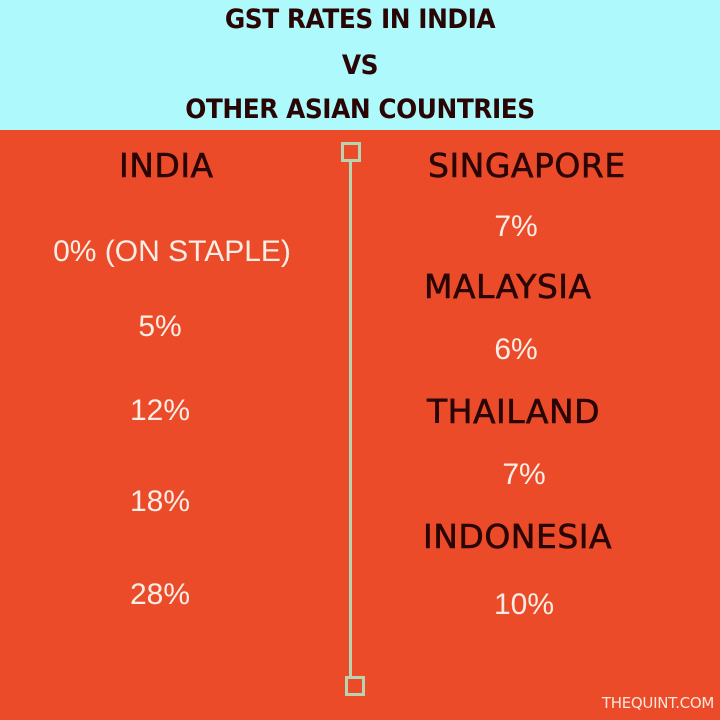 The image size is (720, 720). What do you see at coordinates (527, 166) in the screenshot?
I see `singapore-heading: SINGAPORE` at bounding box center [527, 166].